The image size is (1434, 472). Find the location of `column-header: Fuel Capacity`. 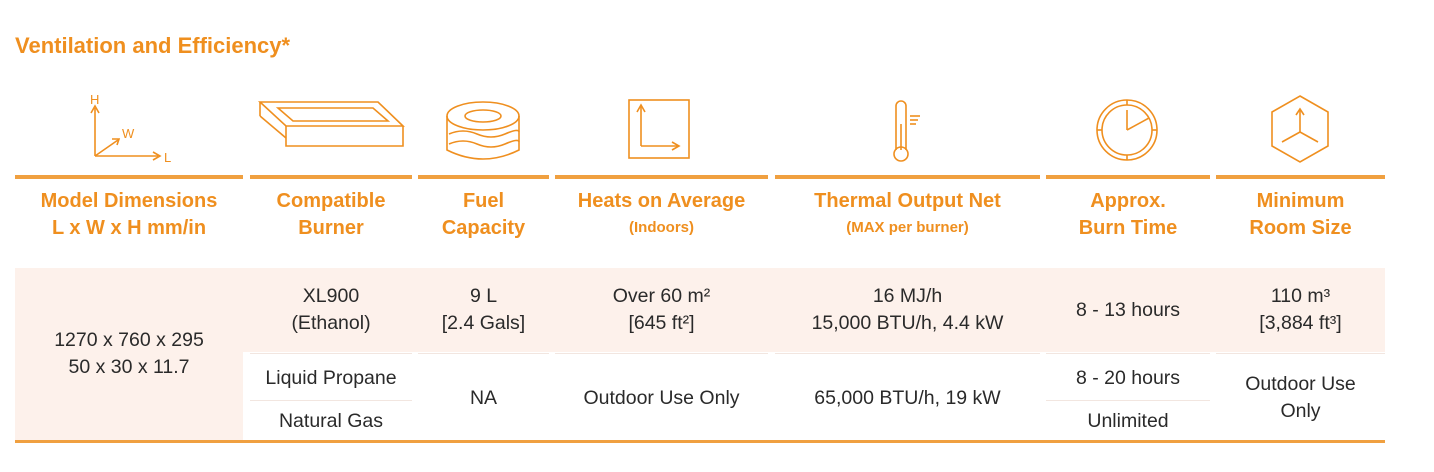

column-header: Fuel Capacity is located at coordinates (483, 215).